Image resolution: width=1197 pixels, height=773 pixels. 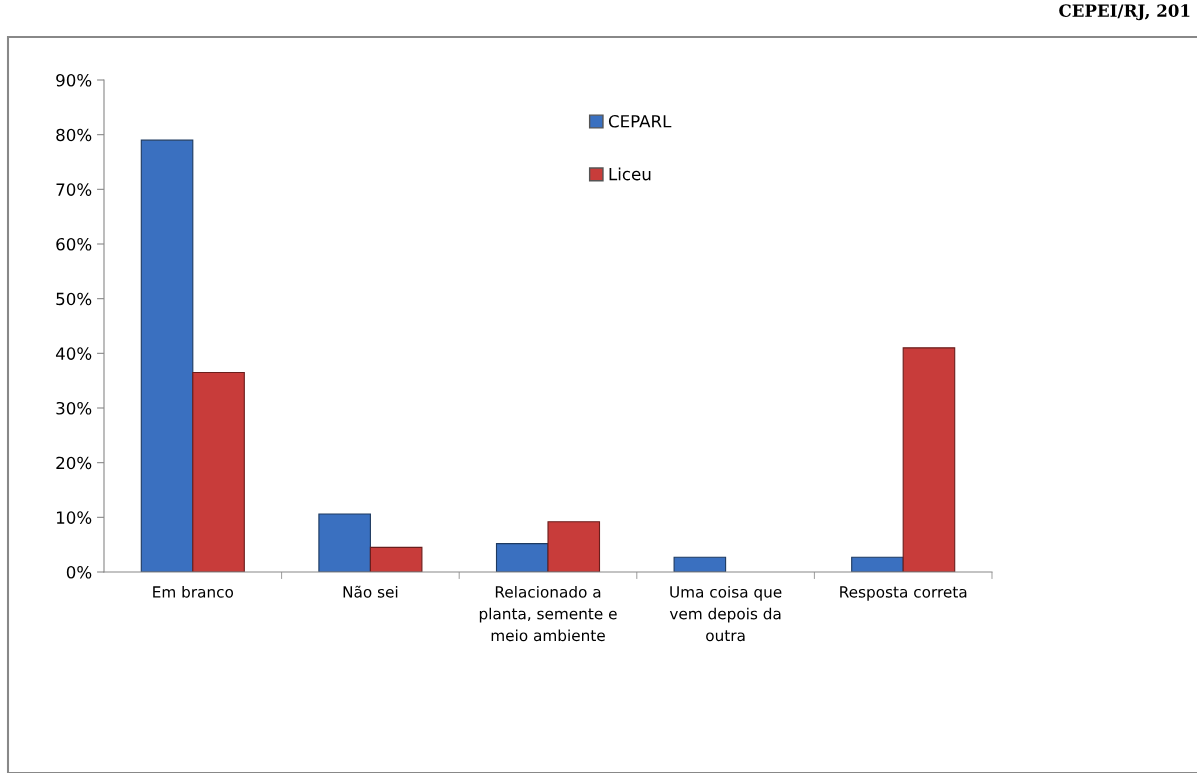 I want to click on x-tick-label: Não sei, so click(x=370, y=591).